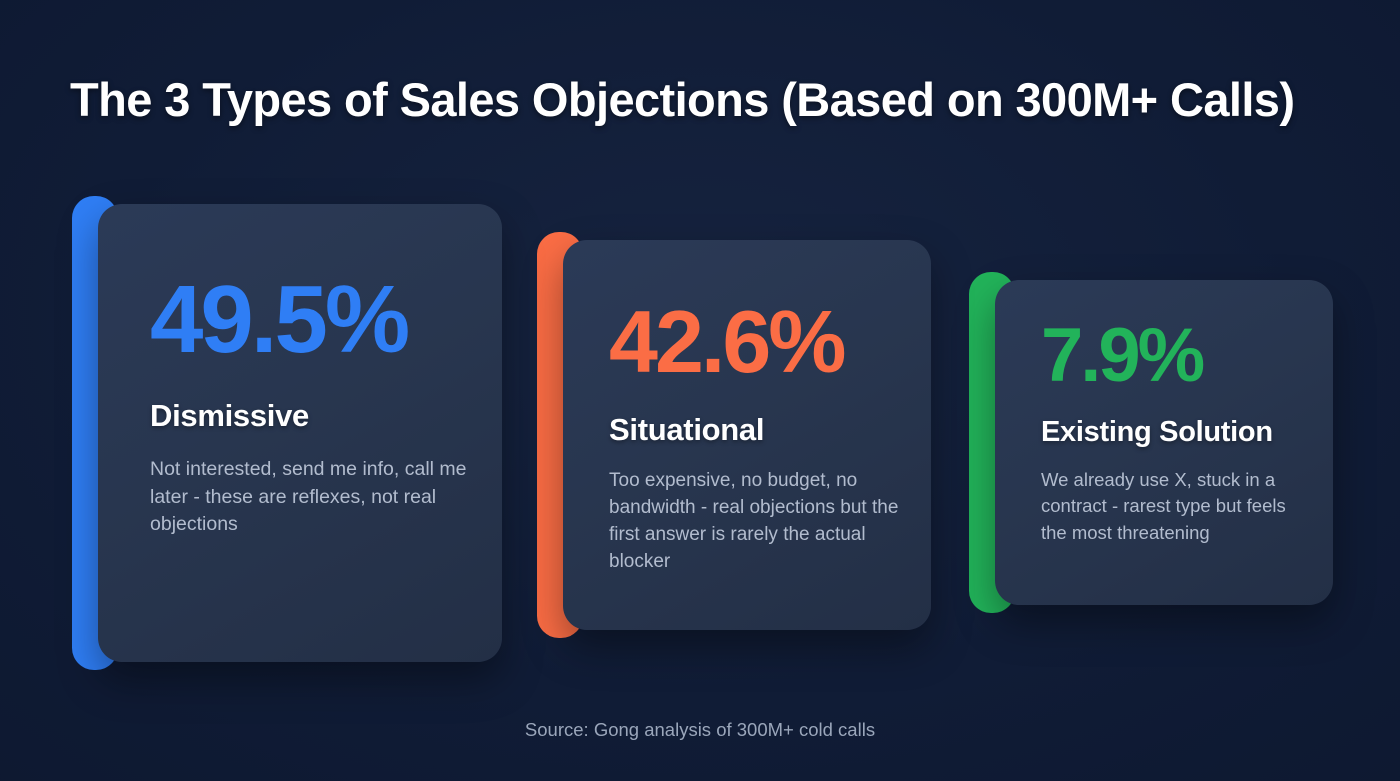 The height and width of the screenshot is (781, 1400). I want to click on stat-label-situational: Situational, so click(687, 429).